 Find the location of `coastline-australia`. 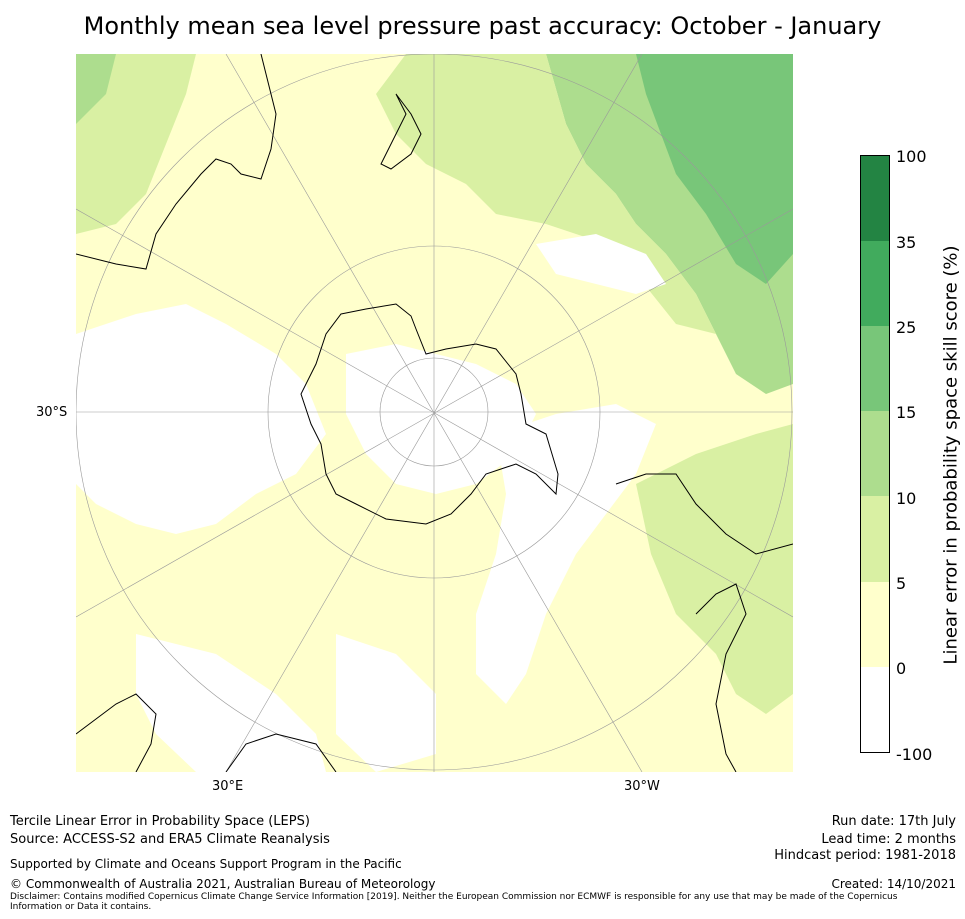

coastline-australia is located at coordinates (176, 162).